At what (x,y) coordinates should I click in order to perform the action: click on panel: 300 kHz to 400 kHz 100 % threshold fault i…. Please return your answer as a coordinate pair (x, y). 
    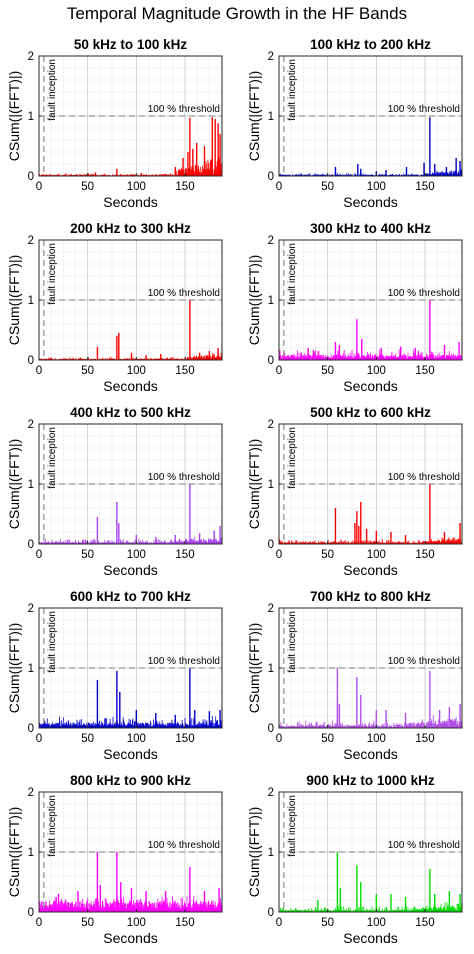
    Looking at the image, I should click on (354, 307).